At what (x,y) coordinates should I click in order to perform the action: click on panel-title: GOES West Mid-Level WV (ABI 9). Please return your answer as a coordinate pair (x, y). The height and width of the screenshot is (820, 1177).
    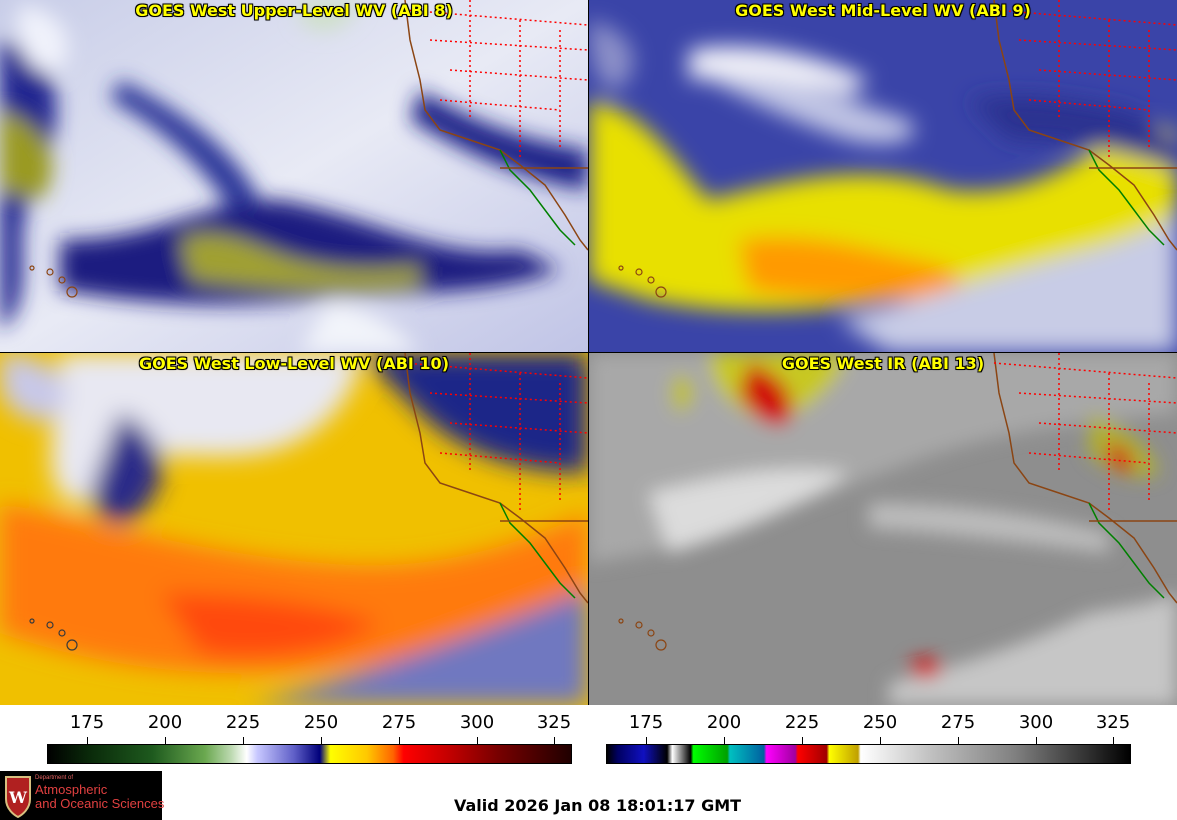
    Looking at the image, I should click on (883, 10).